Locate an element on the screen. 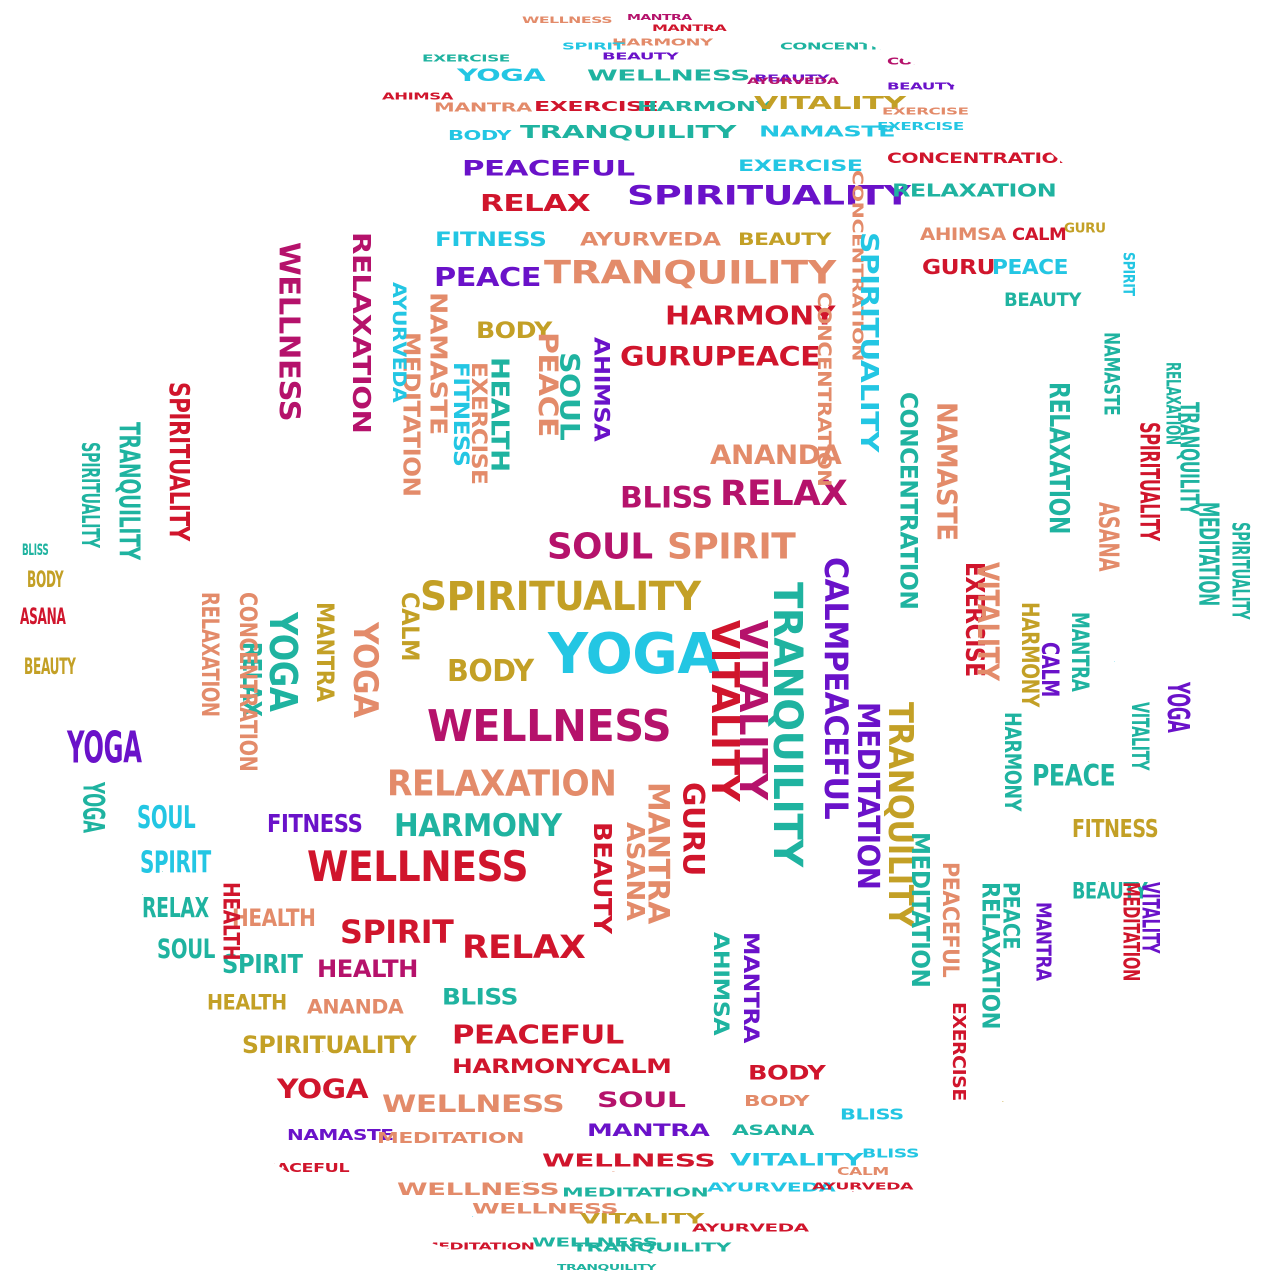 Image resolution: width=1279 pixels, height=1280 pixels. word-vitality: VITALITY is located at coordinates (796, 1160).